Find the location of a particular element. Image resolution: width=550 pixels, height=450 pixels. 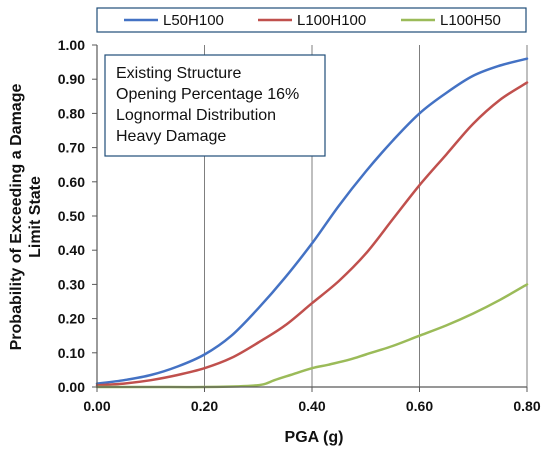

y-tick-label: 0.10 is located at coordinates (71, 353).